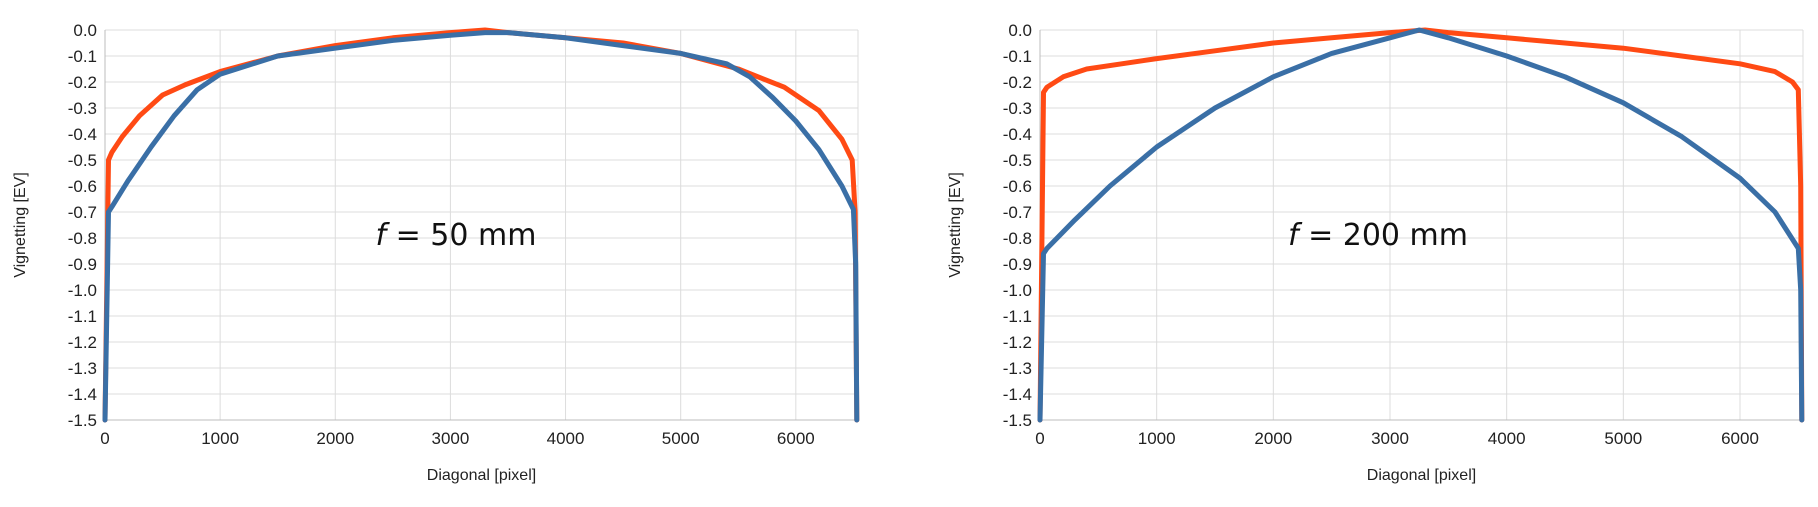  I want to click on focal-length-value: = 200 mm, so click(1383, 235).